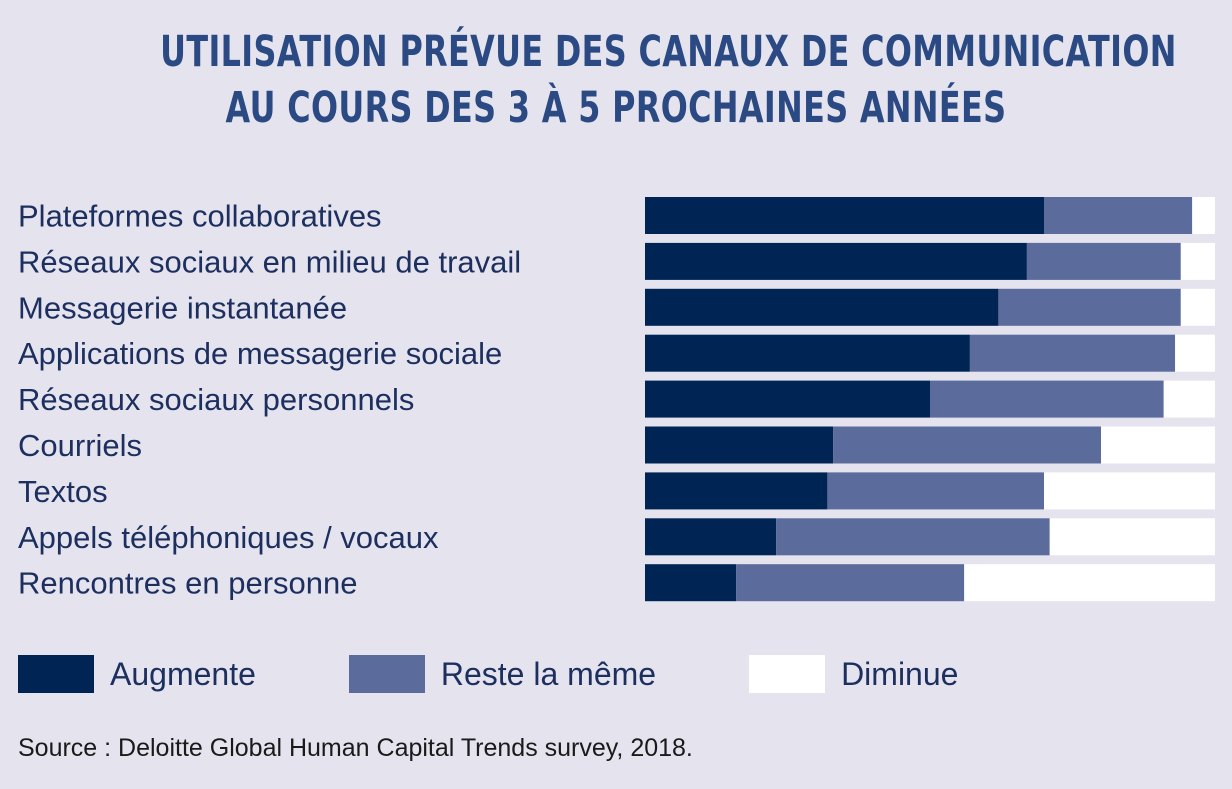  What do you see at coordinates (548, 673) in the screenshot?
I see `legend-label-reste: Reste la même` at bounding box center [548, 673].